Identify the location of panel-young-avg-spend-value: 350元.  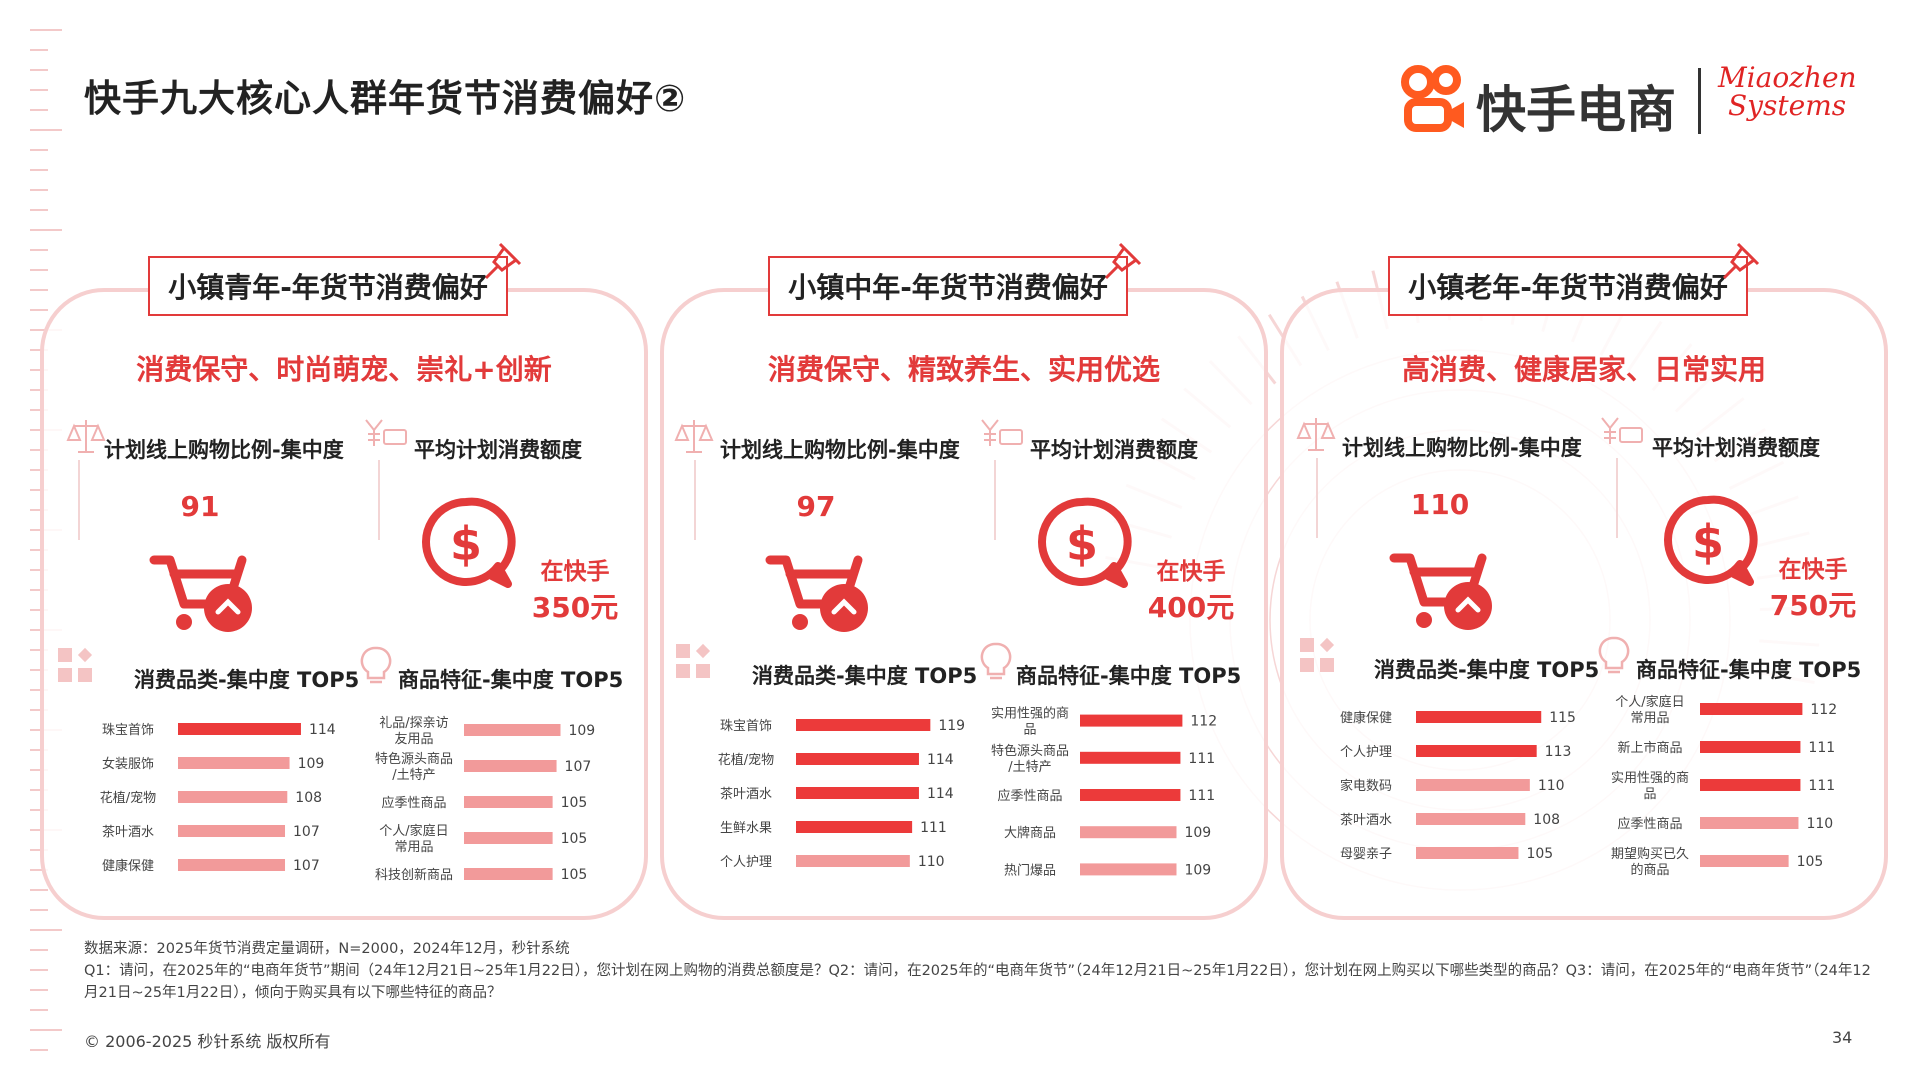
(575, 607).